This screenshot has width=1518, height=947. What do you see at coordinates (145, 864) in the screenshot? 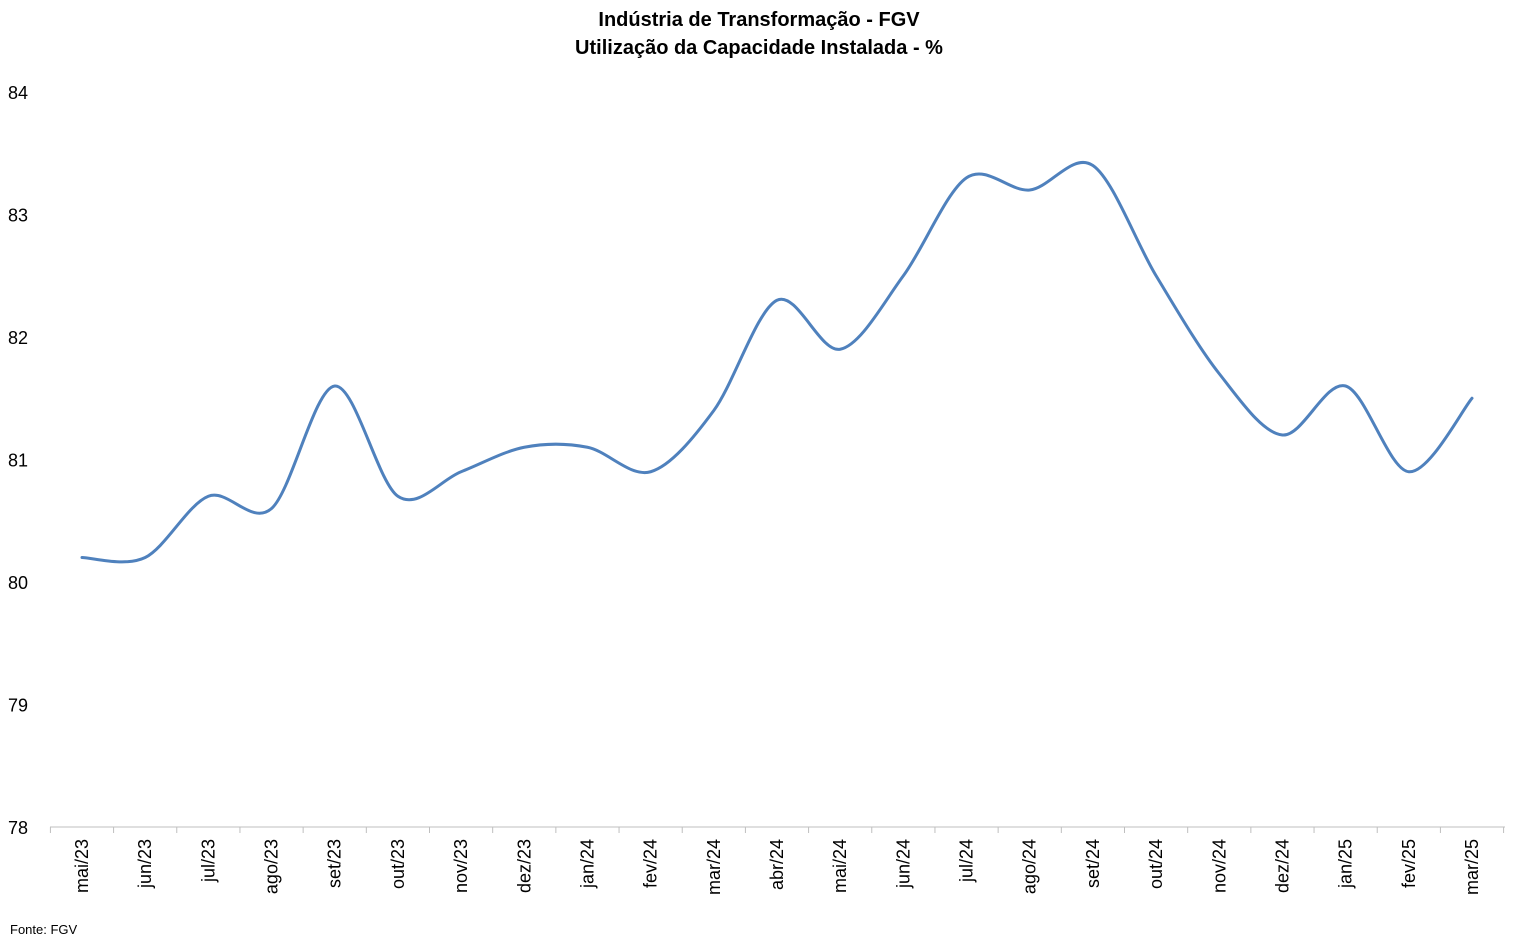
I see `x-tick-label: jun/23` at bounding box center [145, 864].